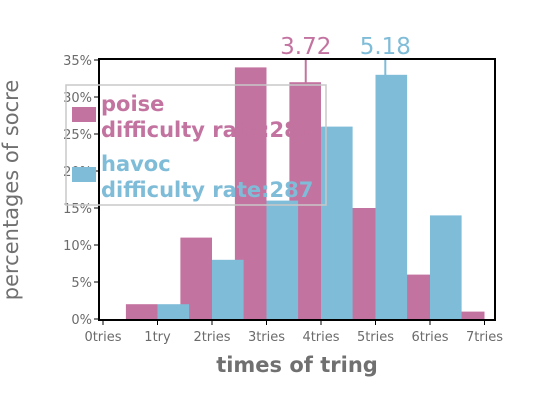  What do you see at coordinates (266, 337) in the screenshot?
I see `x-tick-label: 3tries` at bounding box center [266, 337].